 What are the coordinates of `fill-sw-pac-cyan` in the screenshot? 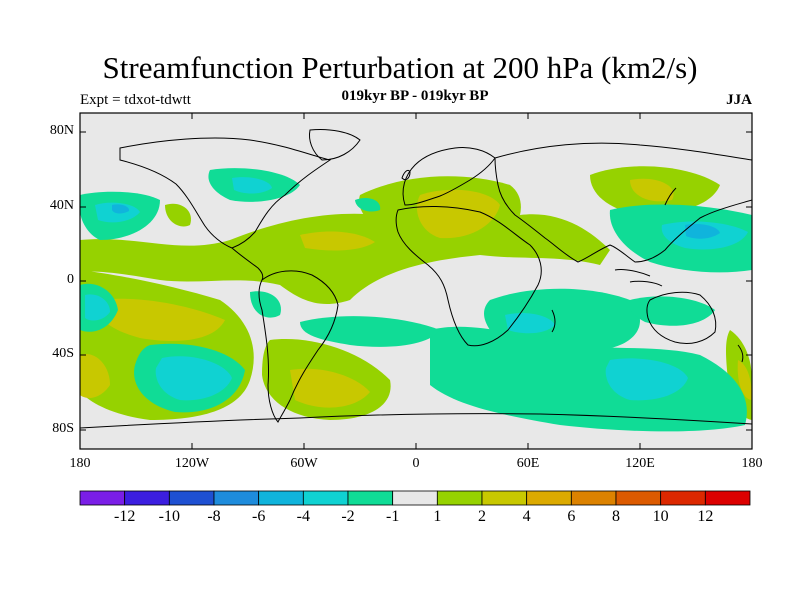 It's located at (193, 378).